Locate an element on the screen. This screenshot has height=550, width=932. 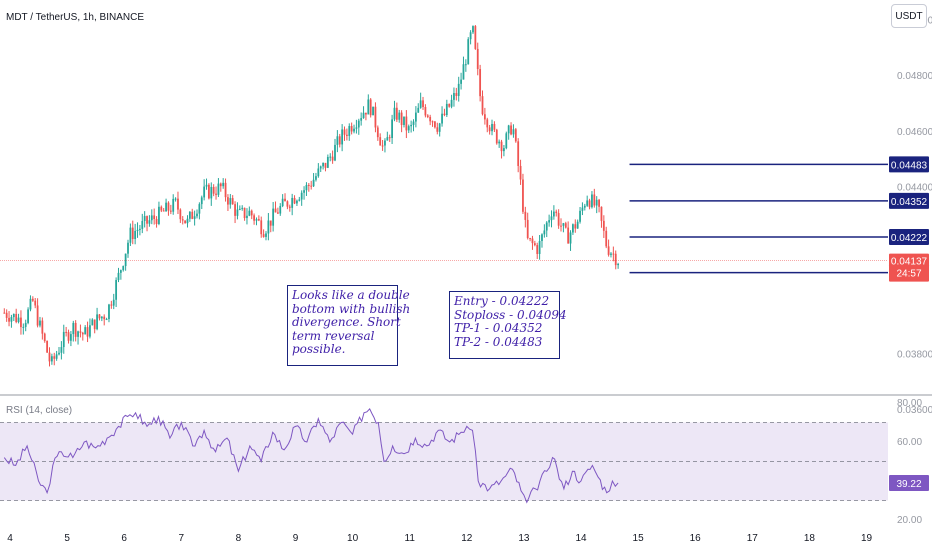
currency-button: USDT is located at coordinates (909, 16).